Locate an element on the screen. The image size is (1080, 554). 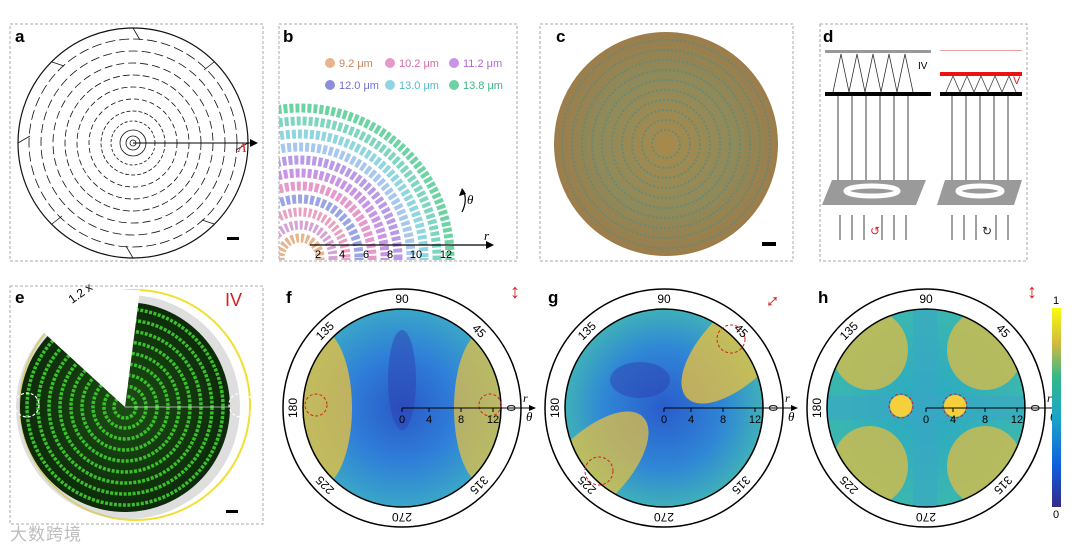
panel-c-frame is located at coordinates (666, 142).